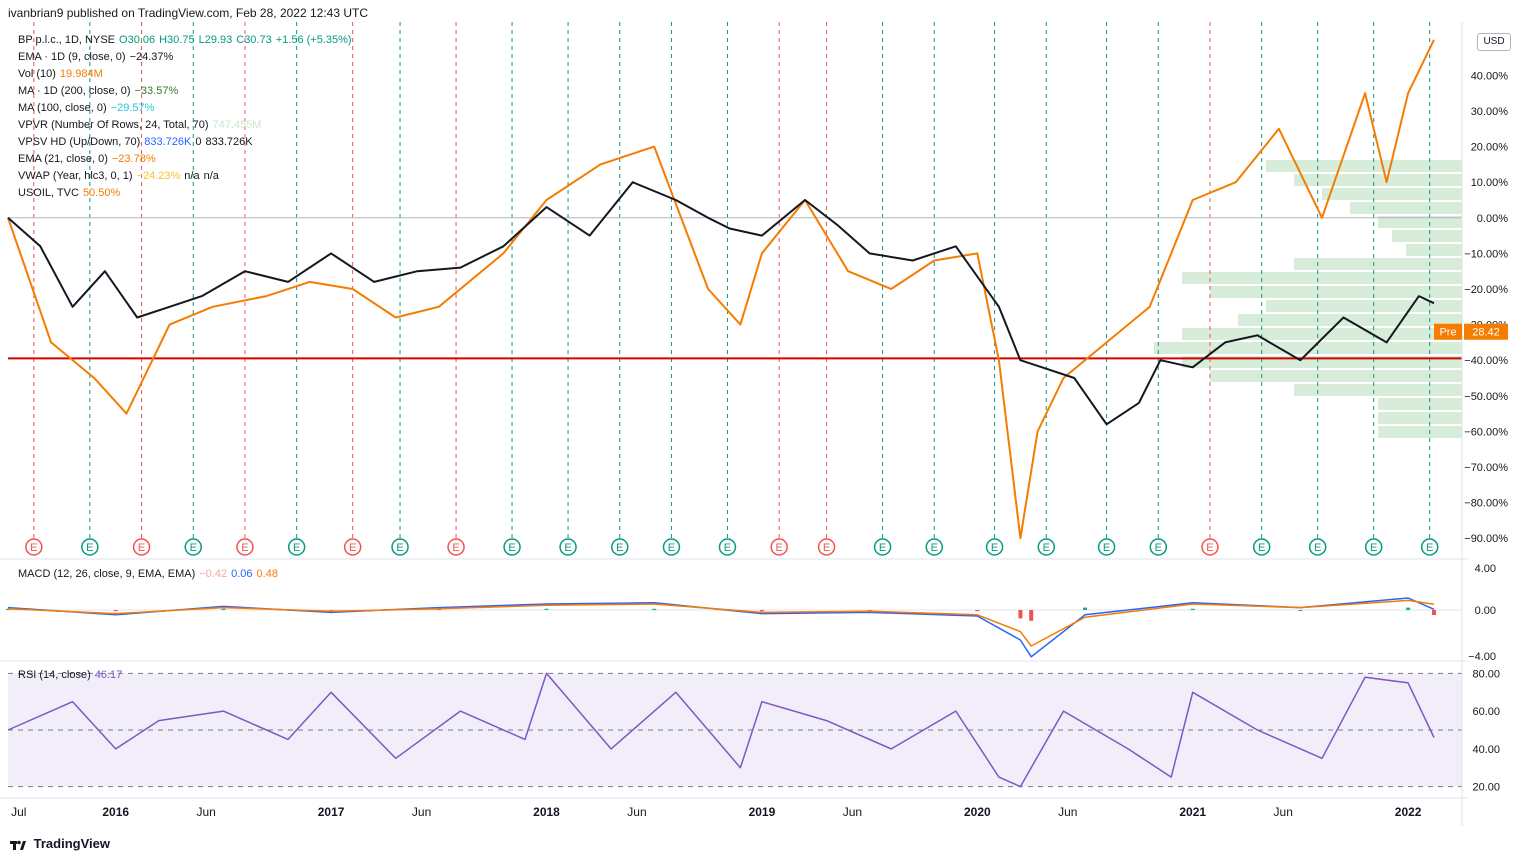 The image size is (1536, 862). Describe the element at coordinates (1494, 42) in the screenshot. I see `currency-button: USD` at that location.